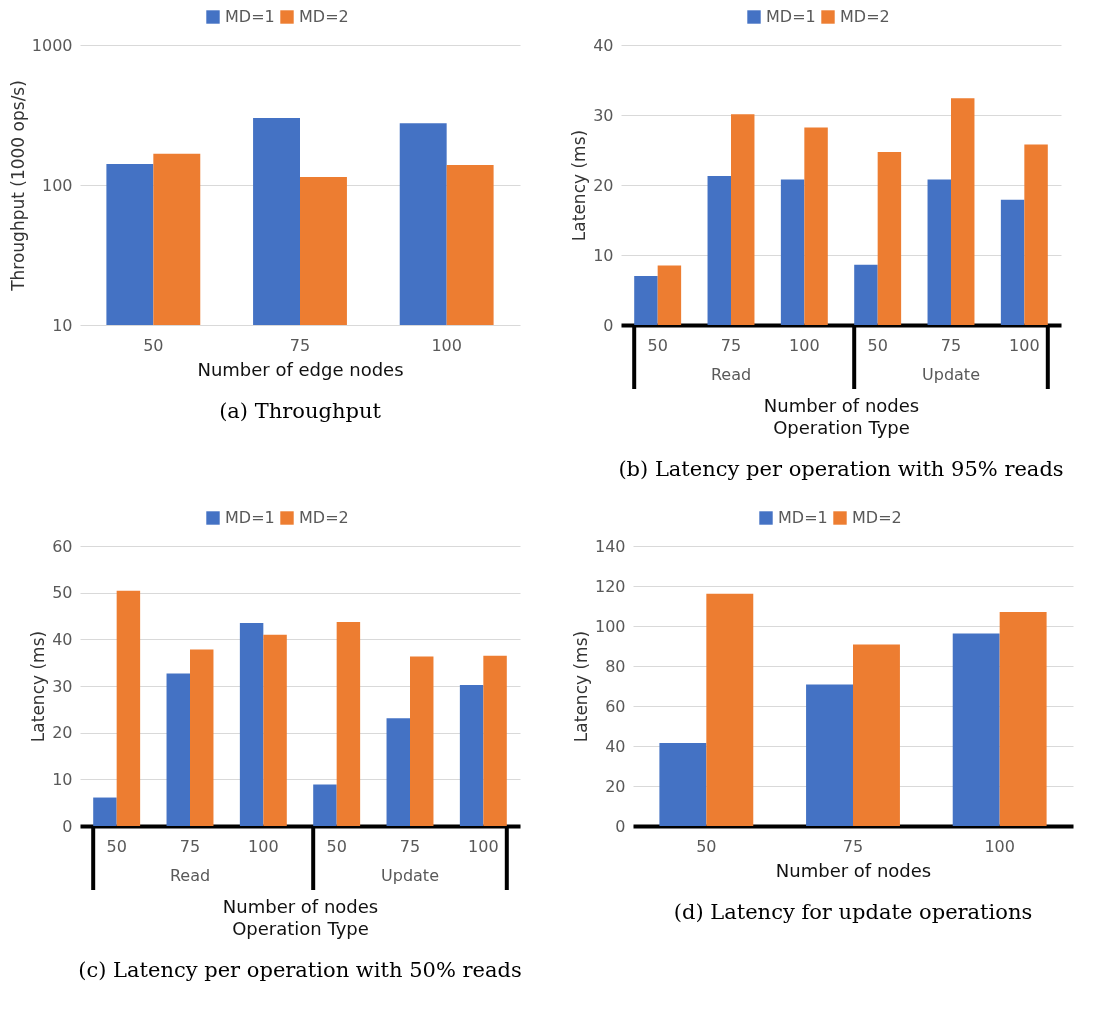 Image resolution: width=1107 pixels, height=1028 pixels. I want to click on text: (c) Latency per operation with 50% reads, so click(300, 970).